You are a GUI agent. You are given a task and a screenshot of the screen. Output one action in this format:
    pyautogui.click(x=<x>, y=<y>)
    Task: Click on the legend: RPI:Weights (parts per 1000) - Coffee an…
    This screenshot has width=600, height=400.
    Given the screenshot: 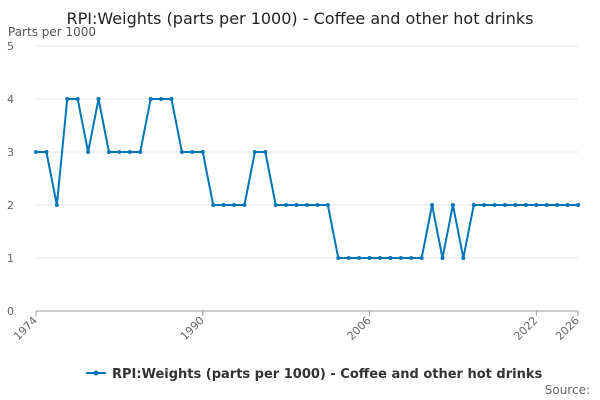 What is the action you would take?
    pyautogui.click(x=314, y=374)
    